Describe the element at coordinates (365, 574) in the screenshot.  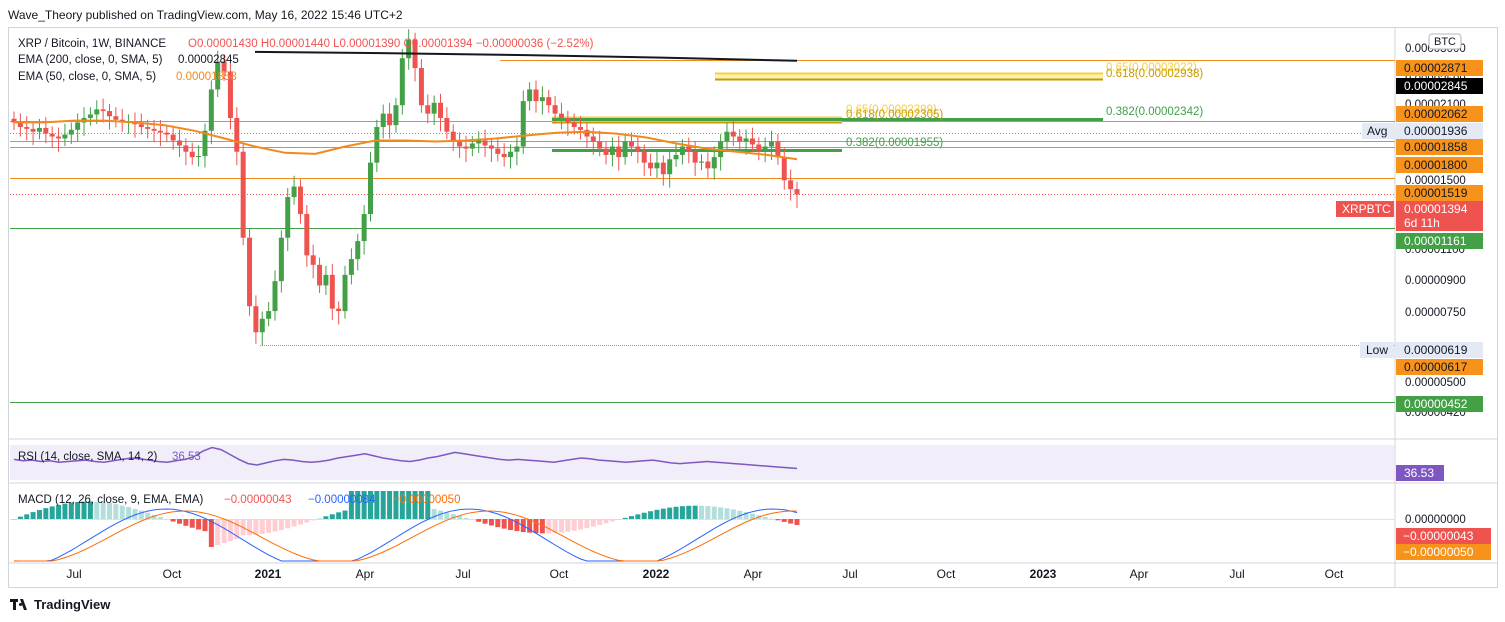
I see `time-tick-label: Apr` at that location.